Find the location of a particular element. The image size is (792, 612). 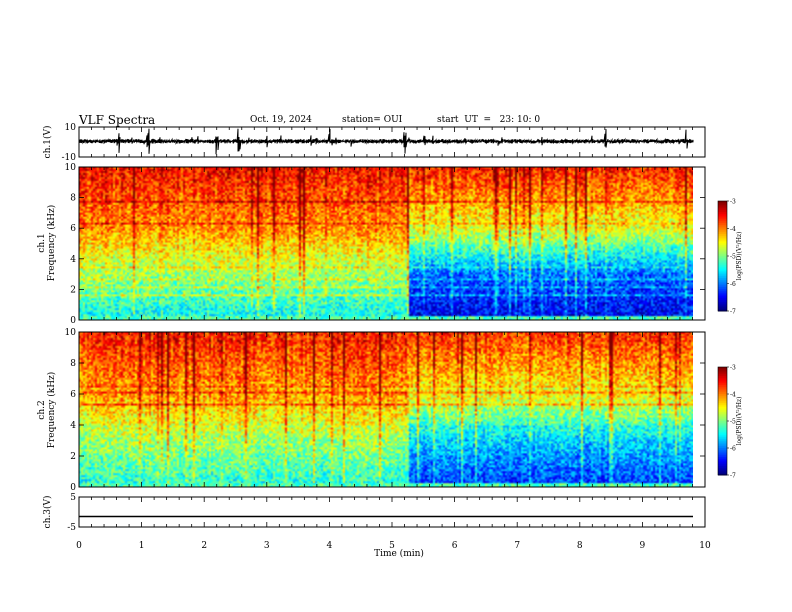

y-tick-label: 8 is located at coordinates (73, 364).